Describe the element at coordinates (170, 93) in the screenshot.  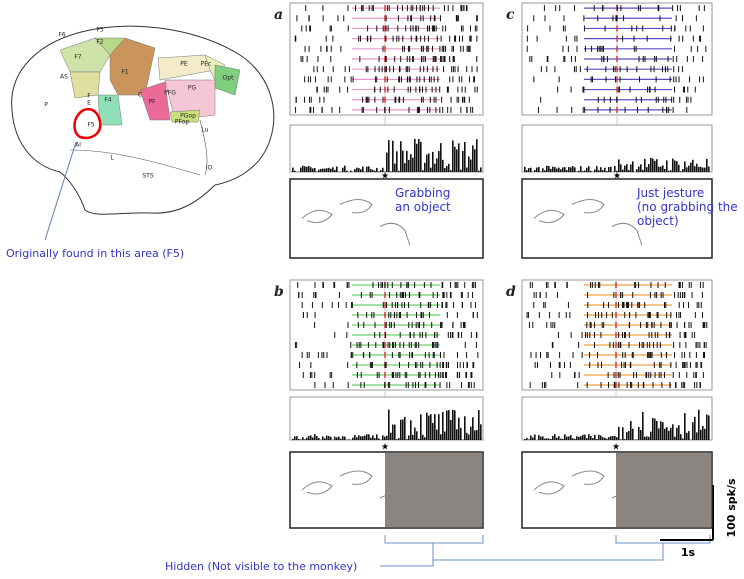
I see `brain-label: PFG` at that location.